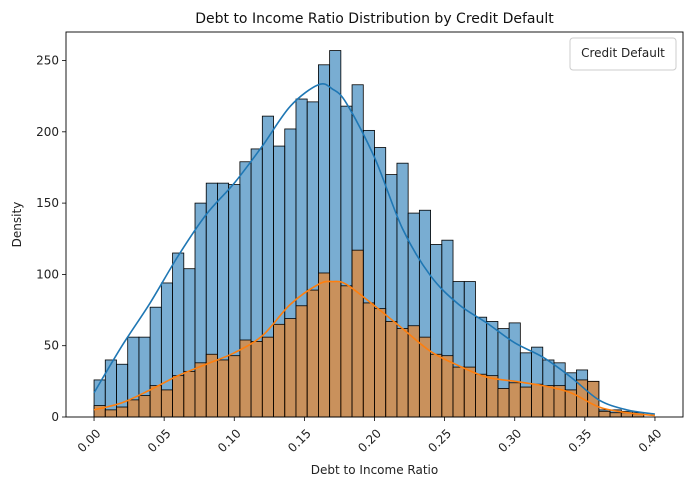 The image size is (695, 488). Describe the element at coordinates (47, 61) in the screenshot. I see `y-tick-label: 250` at that location.